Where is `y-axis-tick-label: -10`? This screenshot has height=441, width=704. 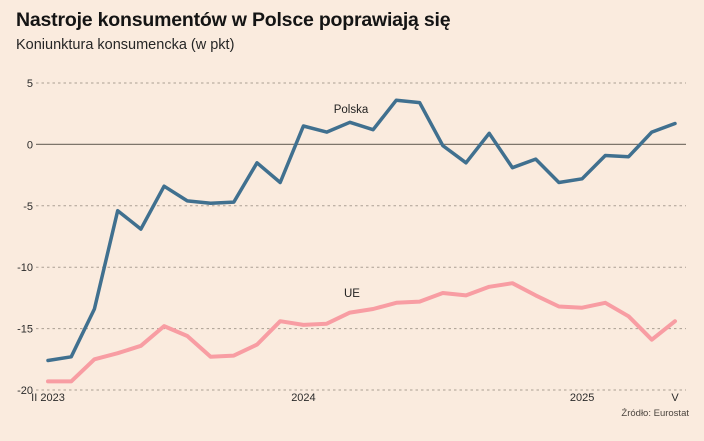 y-axis-tick-label: -10 is located at coordinates (25, 268).